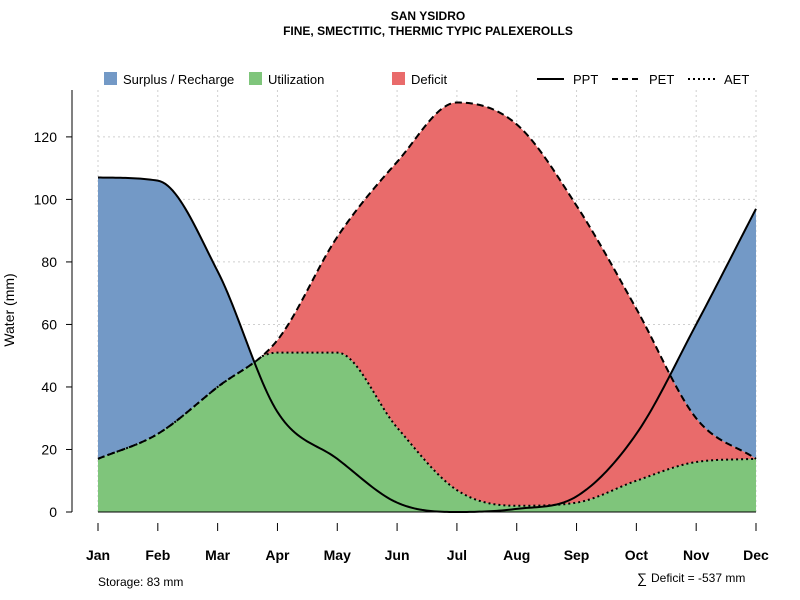 This screenshot has height=600, width=800. What do you see at coordinates (178, 79) in the screenshot?
I see `legend-label-surplus: Surplus / Recharge` at bounding box center [178, 79].